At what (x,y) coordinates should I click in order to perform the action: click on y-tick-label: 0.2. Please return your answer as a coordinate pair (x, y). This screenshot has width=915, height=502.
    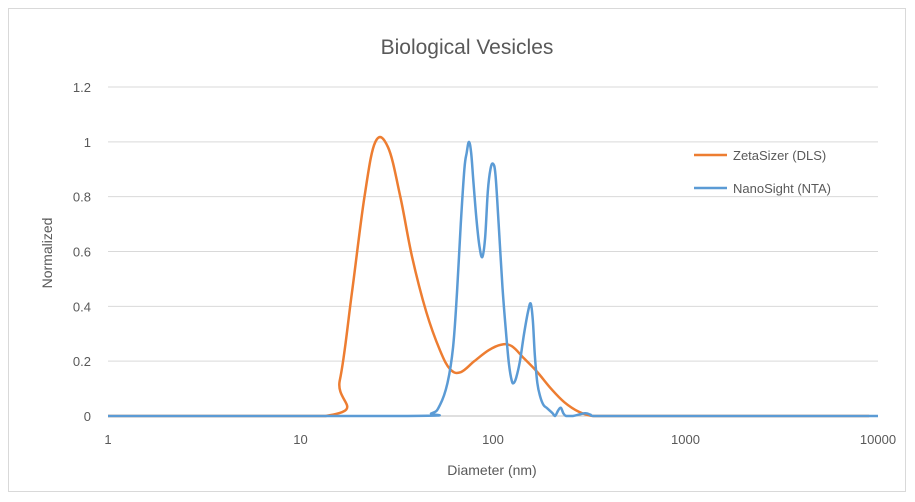
    Looking at the image, I should click on (82, 361).